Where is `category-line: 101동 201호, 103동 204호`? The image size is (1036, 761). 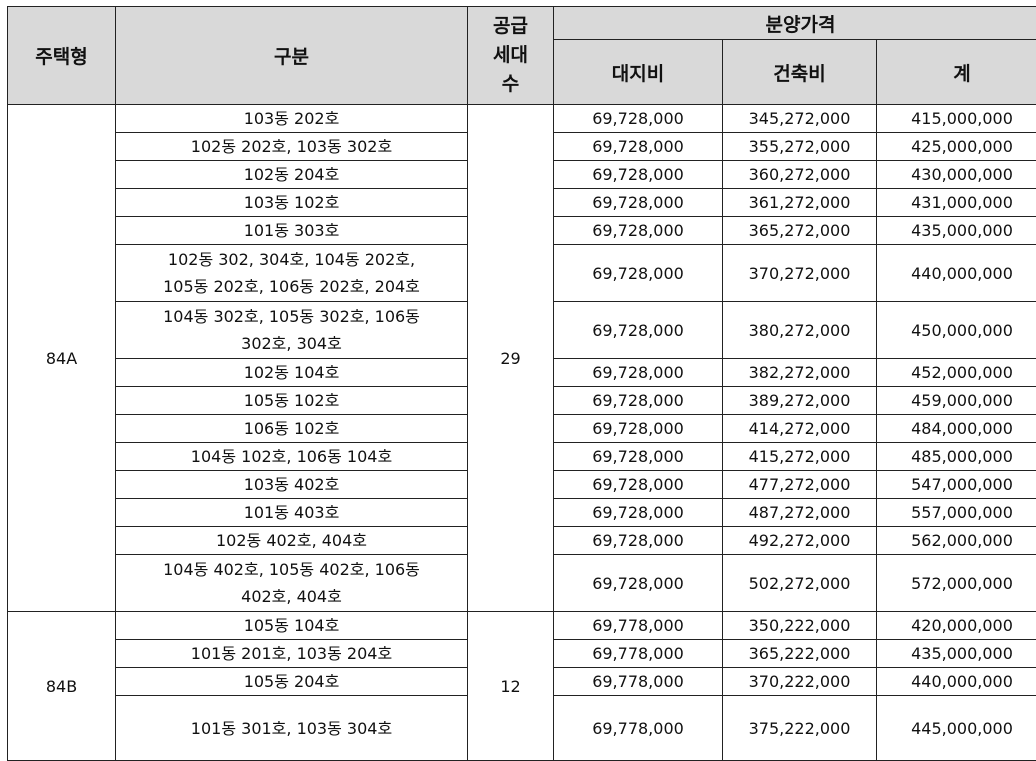 category-line: 101동 201호, 103동 204호 is located at coordinates (291, 653).